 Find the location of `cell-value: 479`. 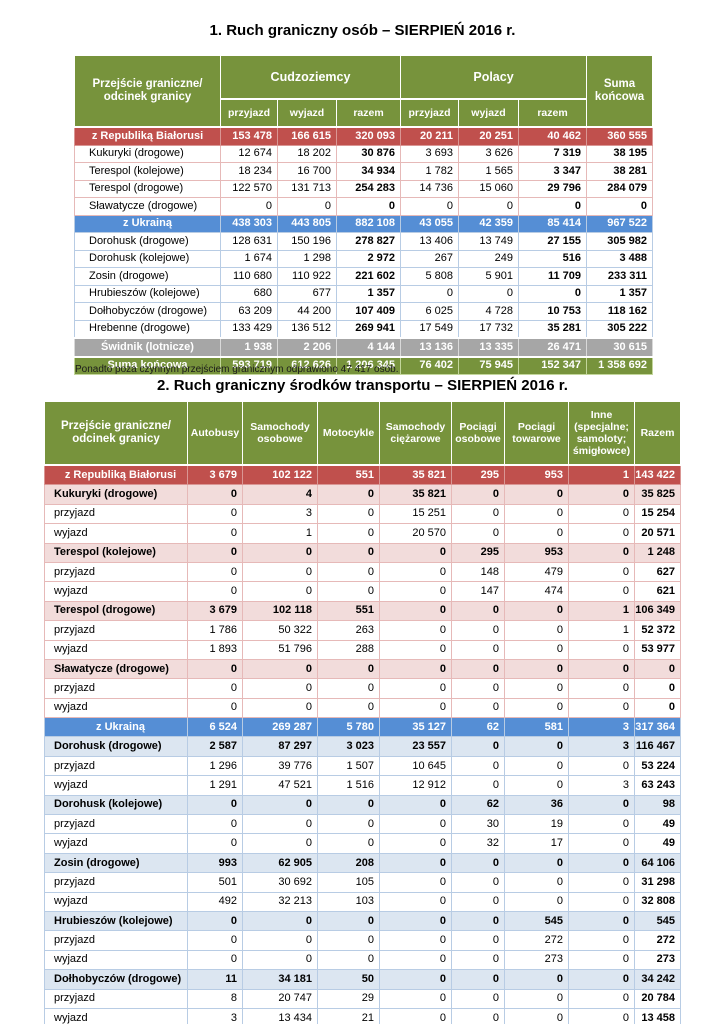

cell-value: 479 is located at coordinates (536, 572).